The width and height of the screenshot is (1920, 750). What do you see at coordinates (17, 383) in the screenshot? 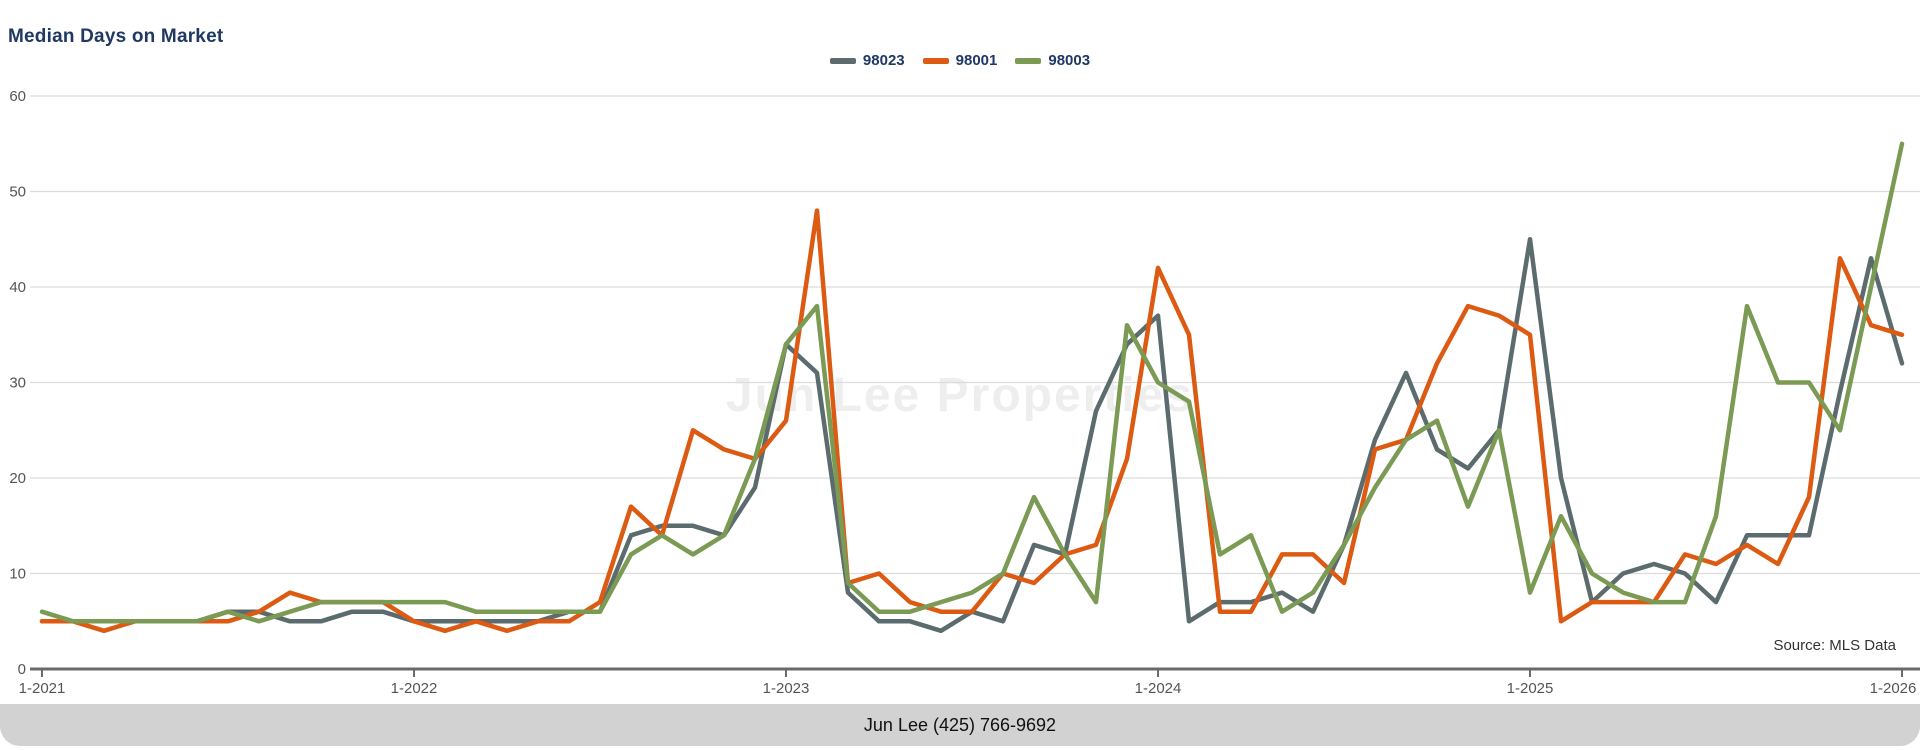
I see `y-tick-label-30: 30` at bounding box center [17, 383].